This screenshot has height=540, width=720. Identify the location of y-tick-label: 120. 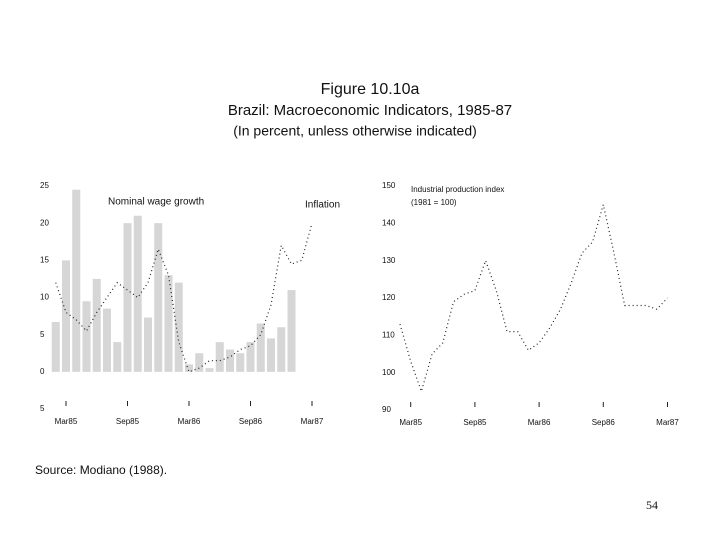
(389, 297).